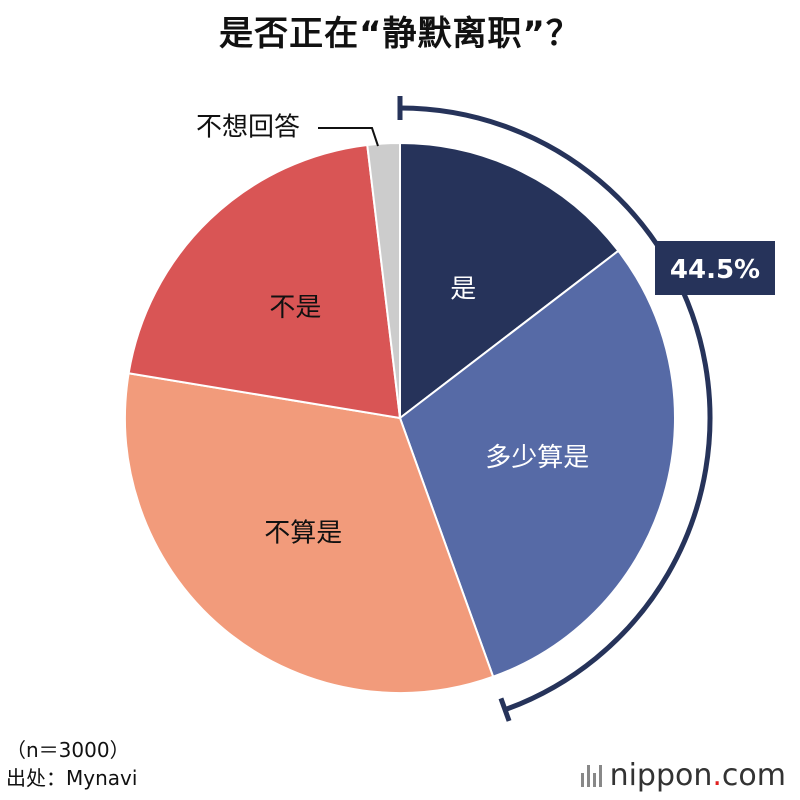 This screenshot has height=800, width=800. I want to click on brand-name-tld: com, so click(753, 775).